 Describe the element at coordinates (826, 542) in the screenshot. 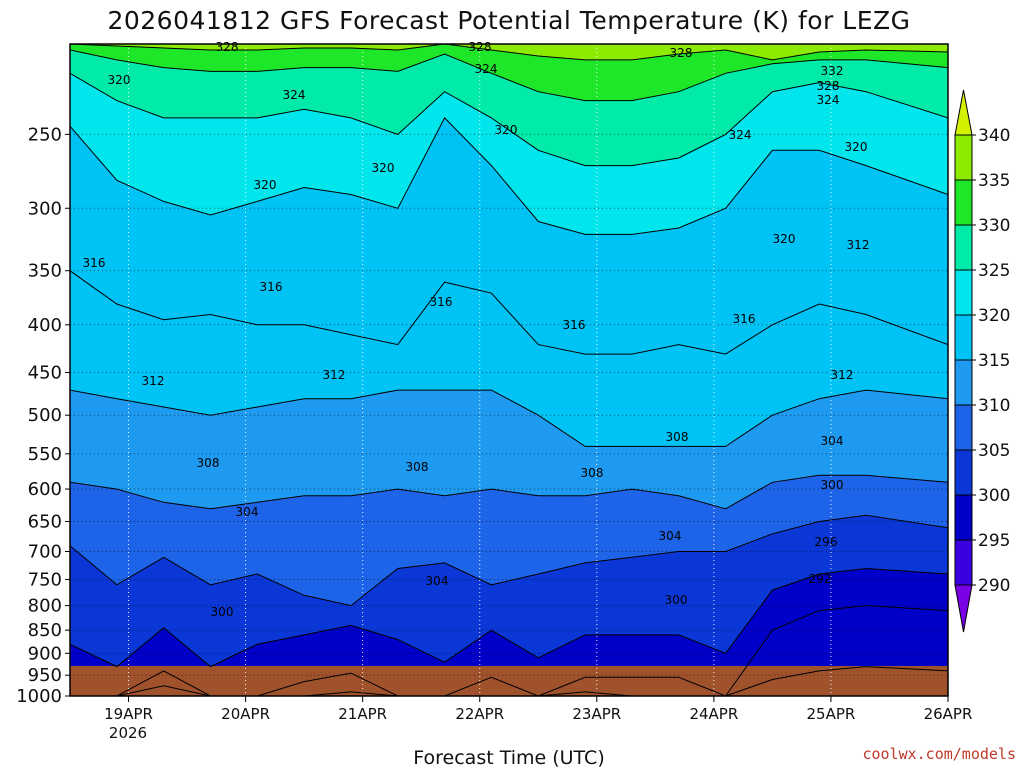

I see `contour-label-296: 296` at that location.